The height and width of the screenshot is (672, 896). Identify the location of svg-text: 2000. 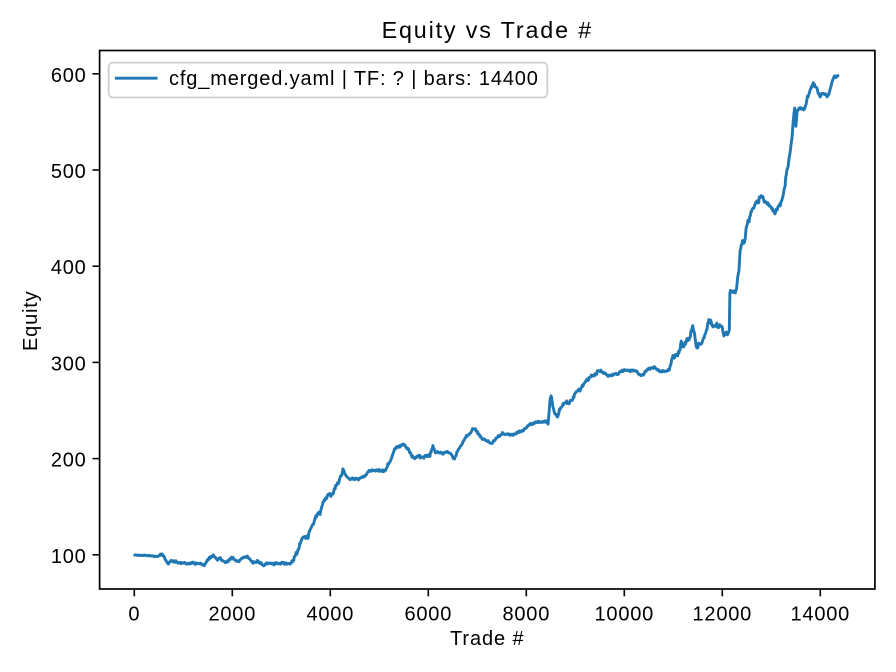
(232, 614).